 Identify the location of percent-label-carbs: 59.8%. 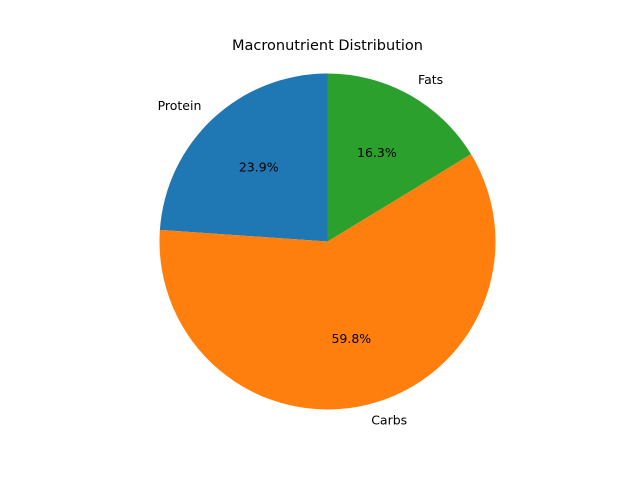
(351, 338).